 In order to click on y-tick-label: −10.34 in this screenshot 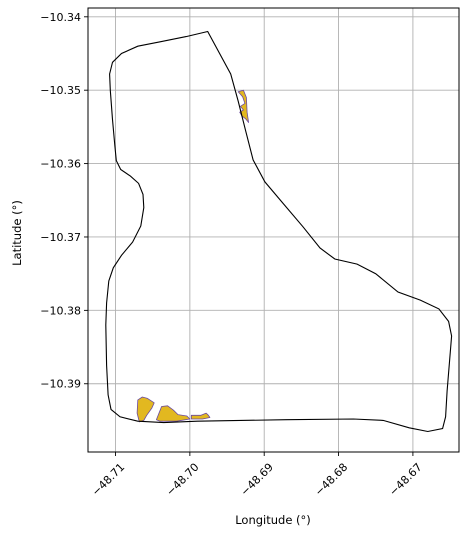, I will do `click(60, 17)`.